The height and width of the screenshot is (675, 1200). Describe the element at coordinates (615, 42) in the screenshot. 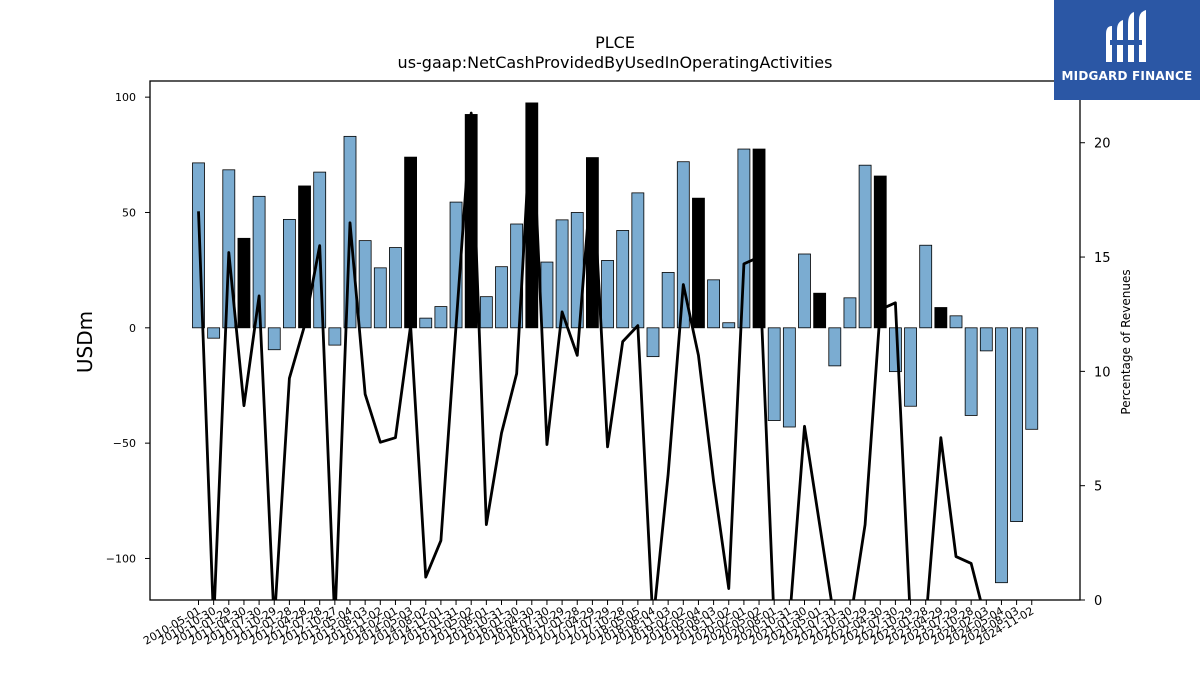

I see `chart-title: PLCE` at that location.